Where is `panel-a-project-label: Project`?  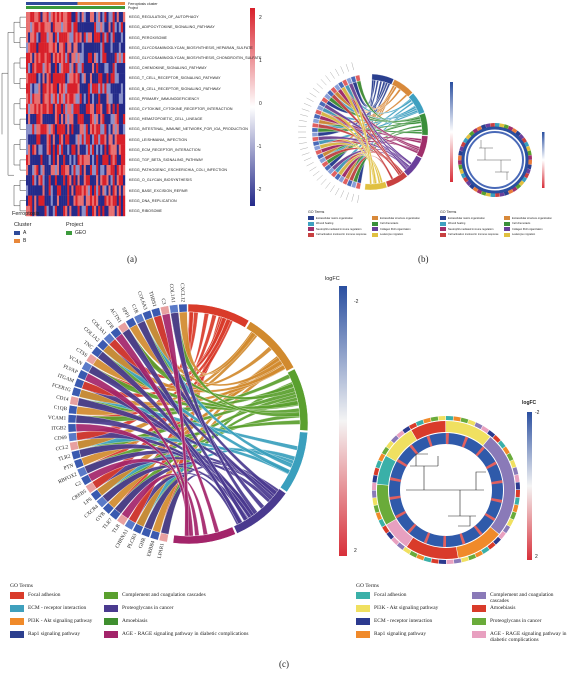 panel-a-project-label: Project is located at coordinates (75, 225).